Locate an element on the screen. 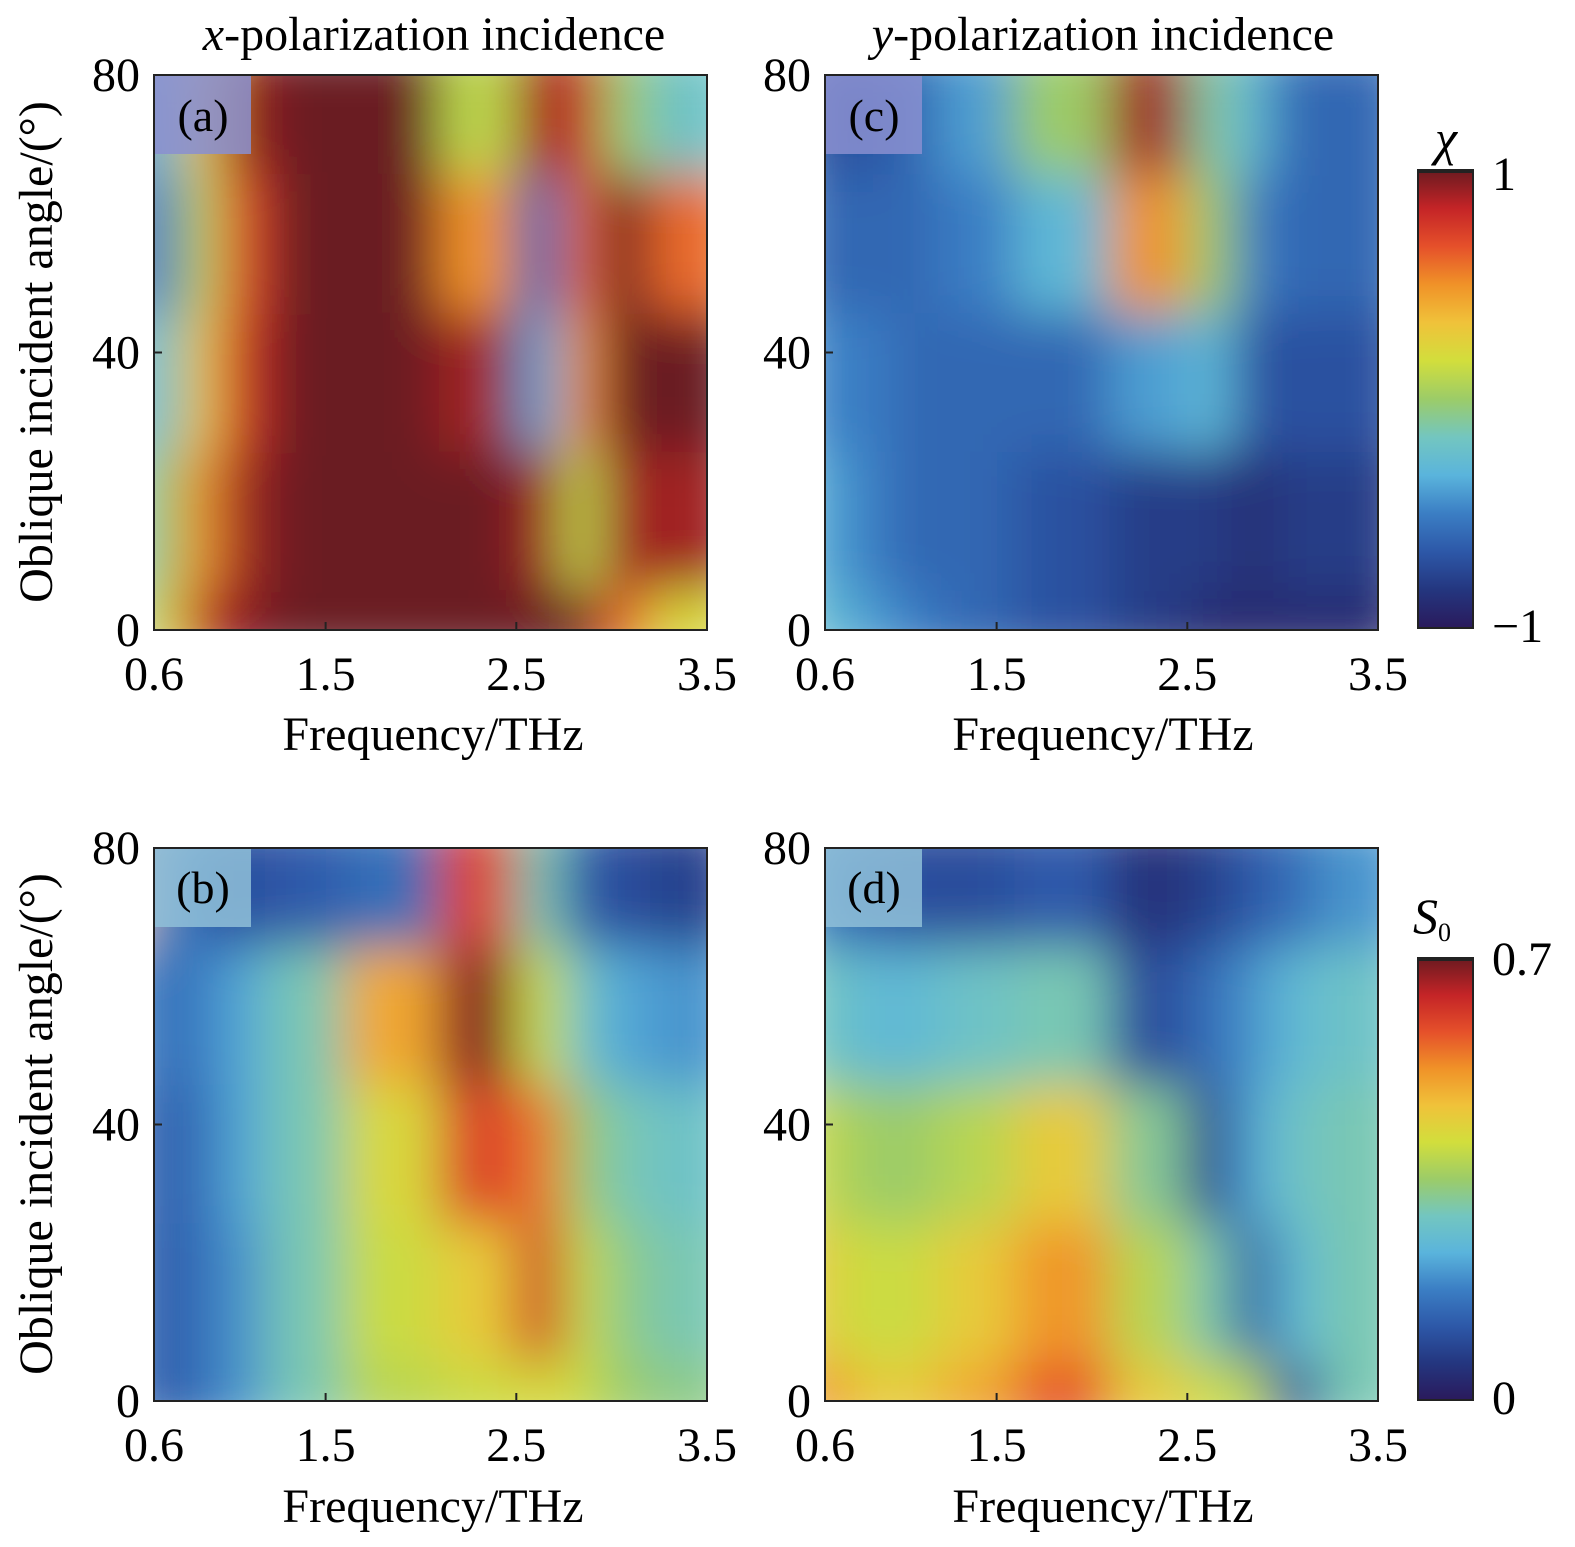  colorbar-s0-min: 0 is located at coordinates (1504, 1398).